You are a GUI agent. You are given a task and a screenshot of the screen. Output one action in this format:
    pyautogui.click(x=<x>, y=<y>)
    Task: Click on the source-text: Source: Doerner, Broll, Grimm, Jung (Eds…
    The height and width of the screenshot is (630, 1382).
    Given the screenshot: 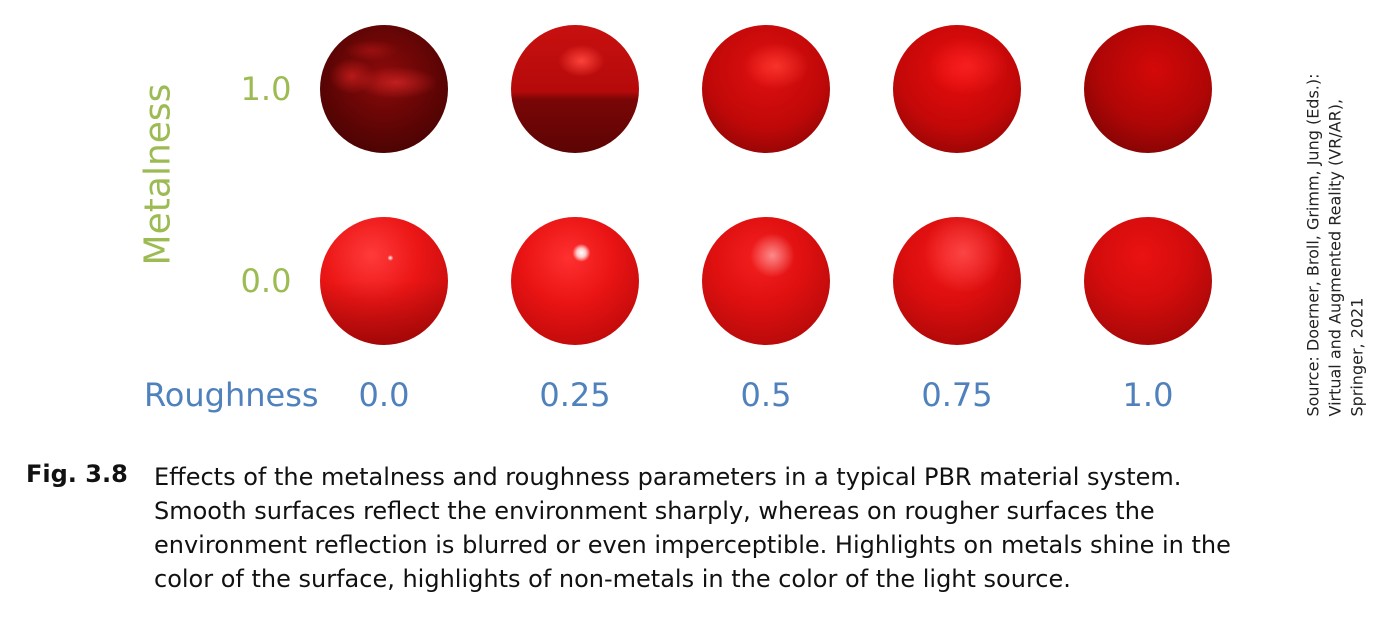 What is the action you would take?
    pyautogui.click(x=1336, y=244)
    